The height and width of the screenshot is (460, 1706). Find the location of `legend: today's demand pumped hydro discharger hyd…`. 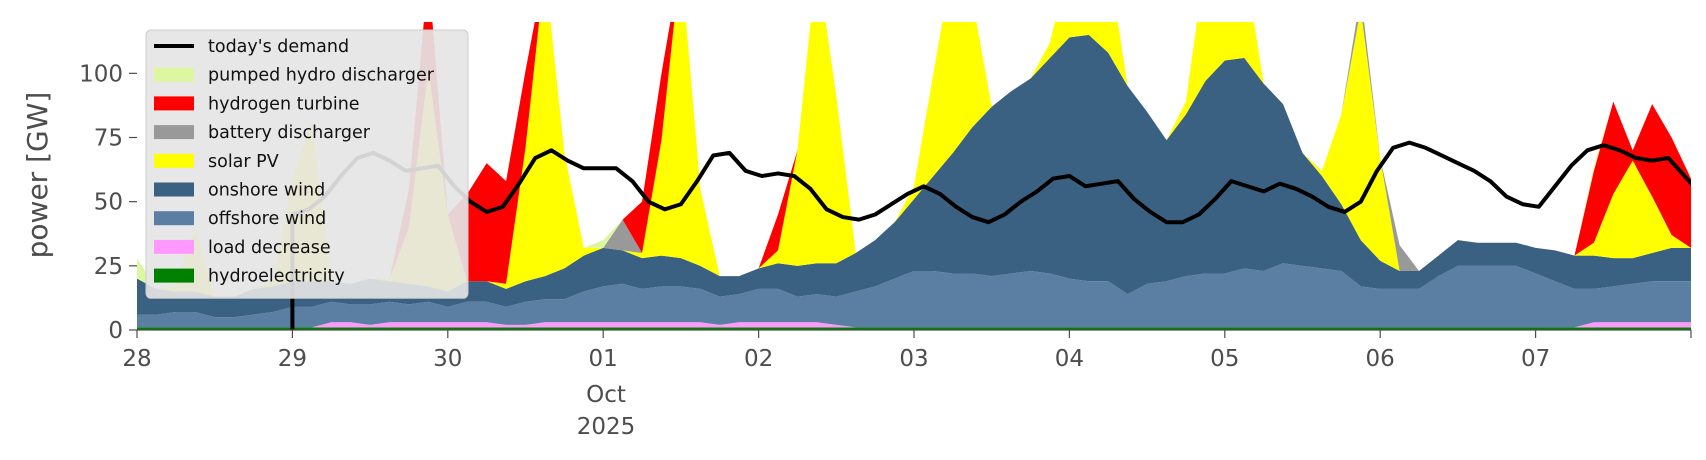

legend: today's demand pumped hydro discharger hyd… is located at coordinates (307, 164).